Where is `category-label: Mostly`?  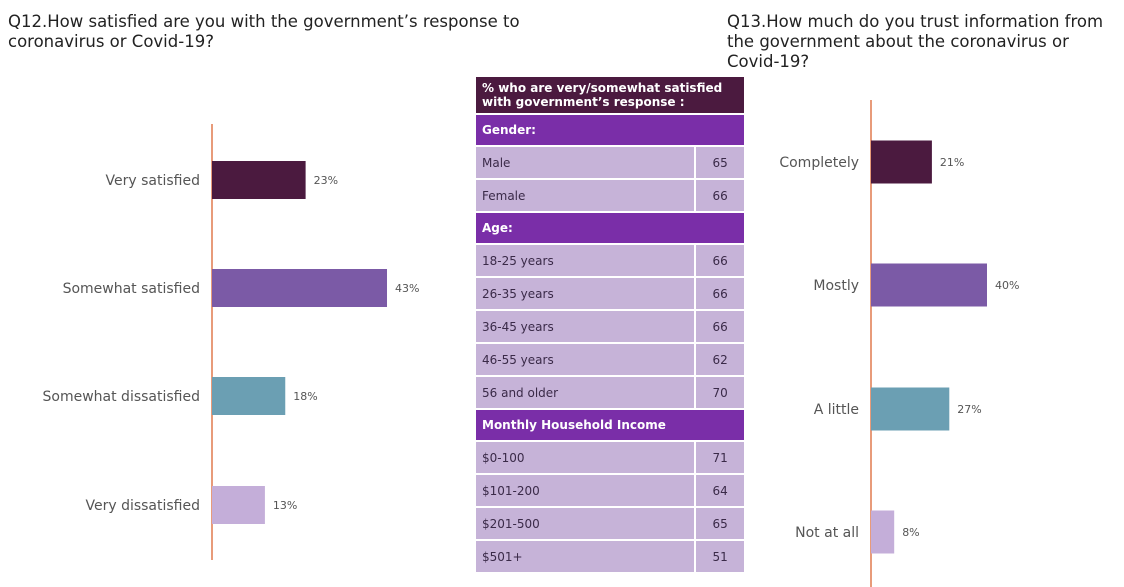 category-label: Mostly is located at coordinates (836, 286).